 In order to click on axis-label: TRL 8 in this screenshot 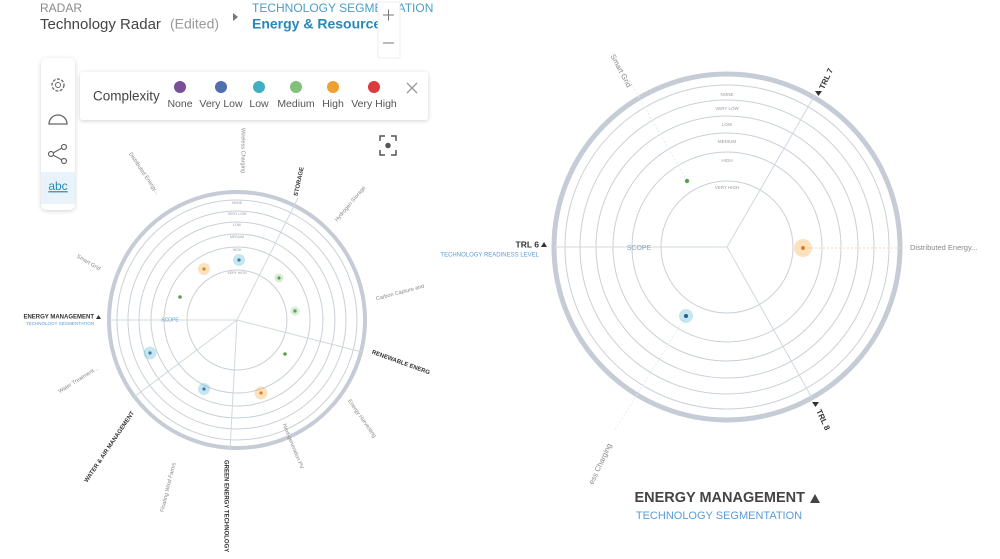, I will do `click(823, 420)`.